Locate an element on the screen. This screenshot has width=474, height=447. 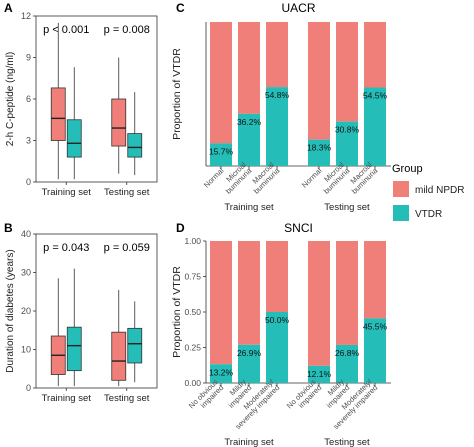
panel-letter: B is located at coordinates (8, 228).